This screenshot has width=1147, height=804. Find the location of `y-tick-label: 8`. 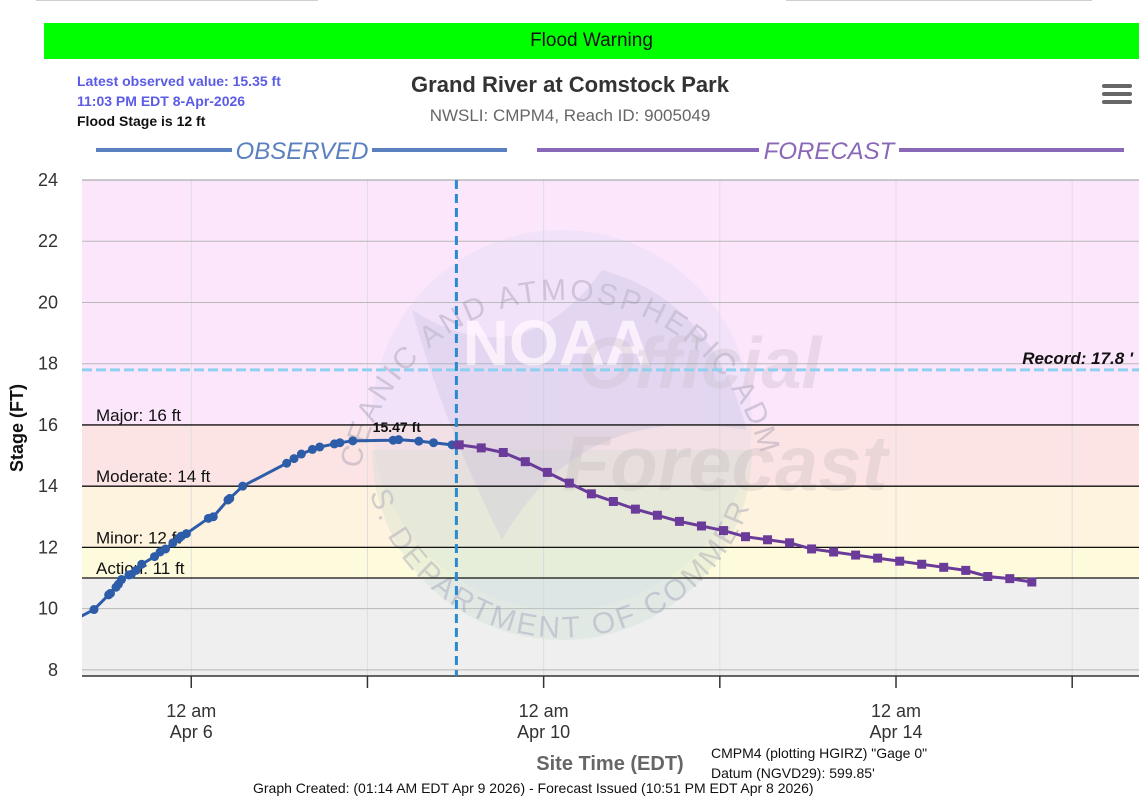

y-tick-label: 8 is located at coordinates (53, 670).